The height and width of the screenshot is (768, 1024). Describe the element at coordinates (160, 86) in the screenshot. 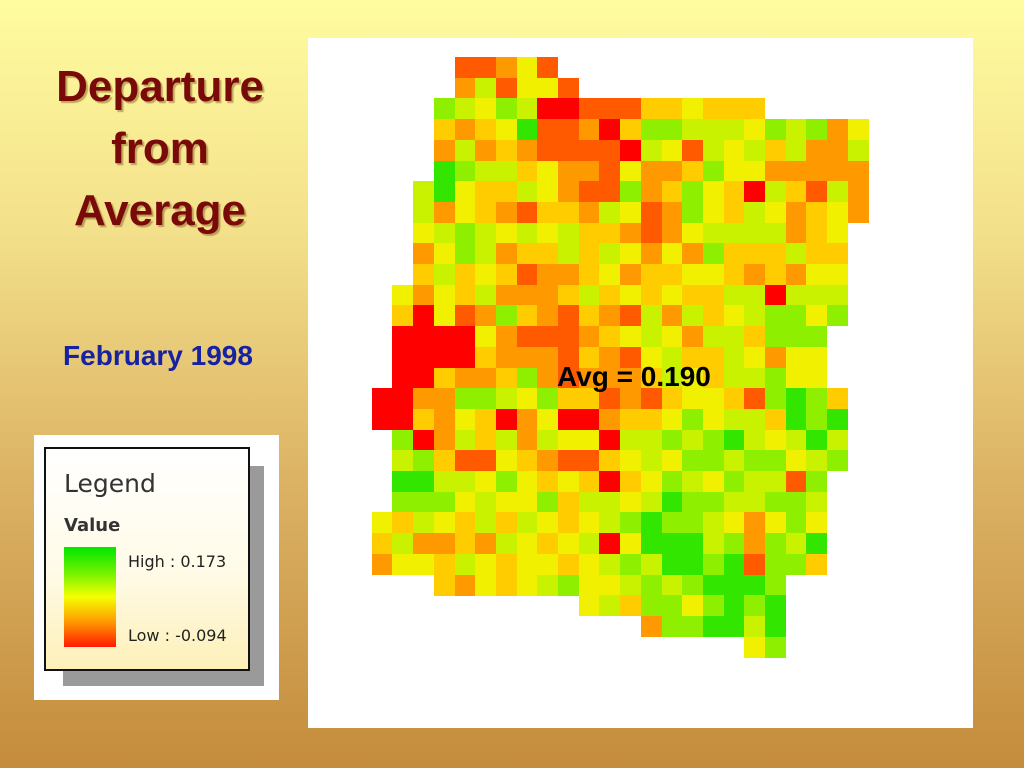

I see `title-line-1: Departure` at that location.